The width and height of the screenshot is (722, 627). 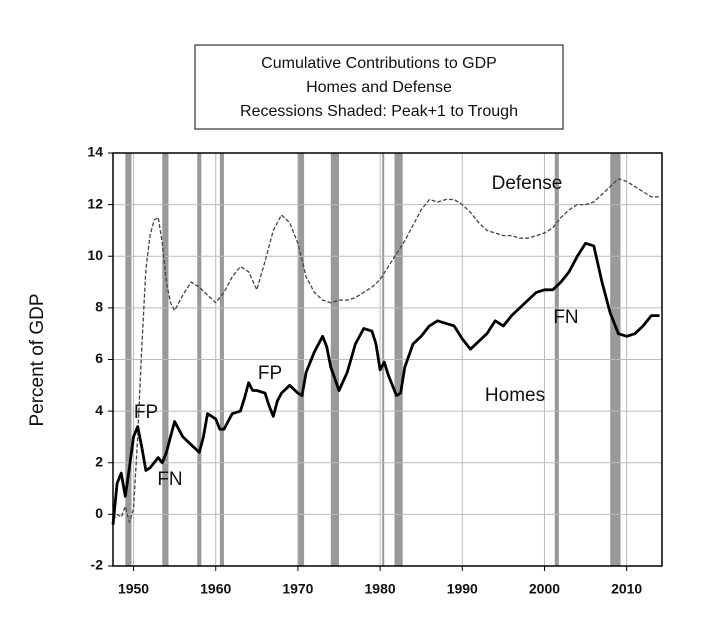 What do you see at coordinates (97, 565) in the screenshot?
I see `y-tick-label: -2` at bounding box center [97, 565].